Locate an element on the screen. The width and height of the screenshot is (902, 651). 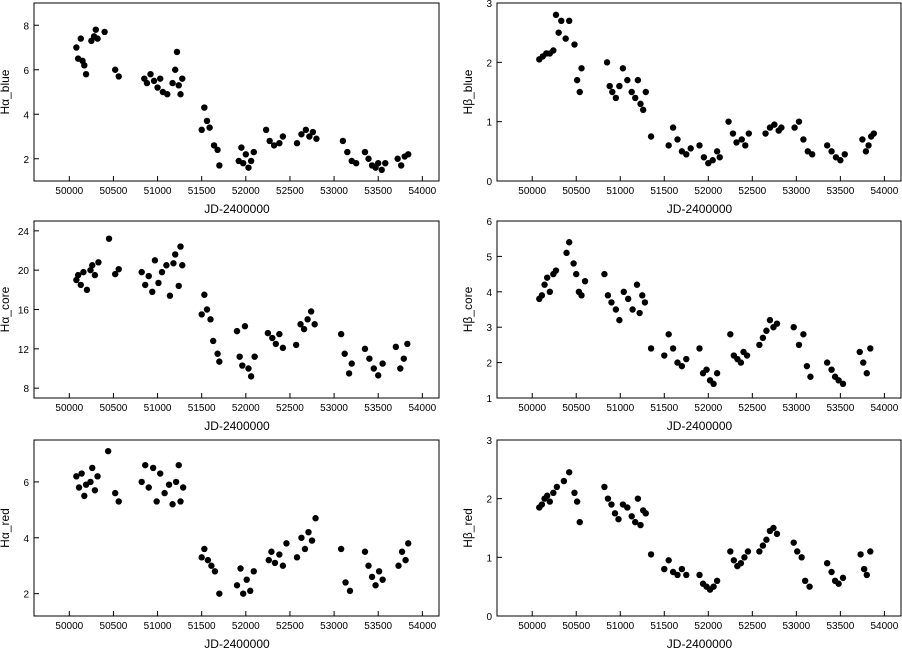
x-tick-label: 50500 is located at coordinates (114, 626).